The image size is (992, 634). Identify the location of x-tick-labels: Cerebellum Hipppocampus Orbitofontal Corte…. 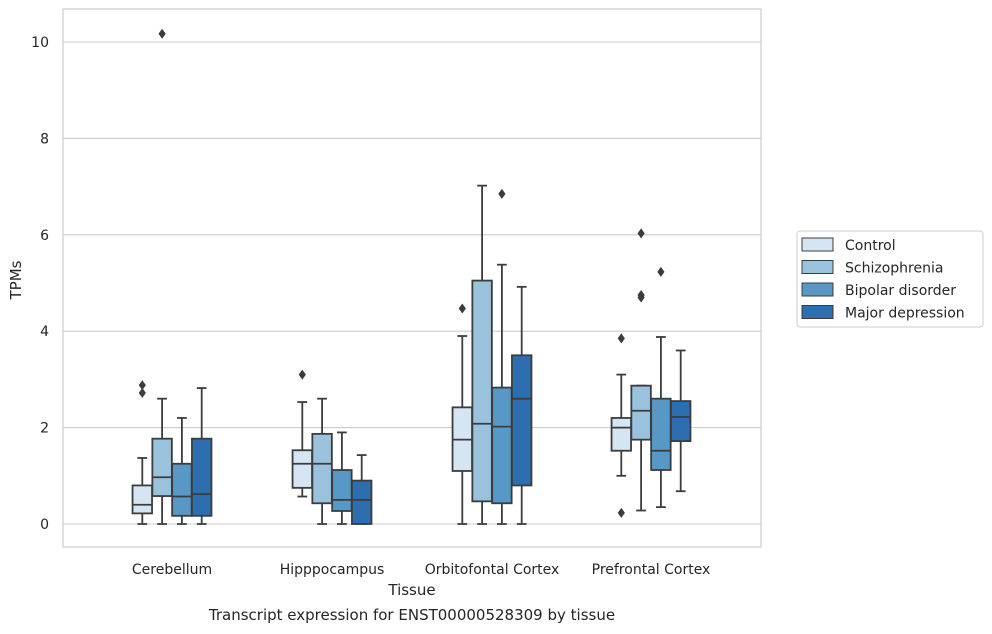
(421, 570).